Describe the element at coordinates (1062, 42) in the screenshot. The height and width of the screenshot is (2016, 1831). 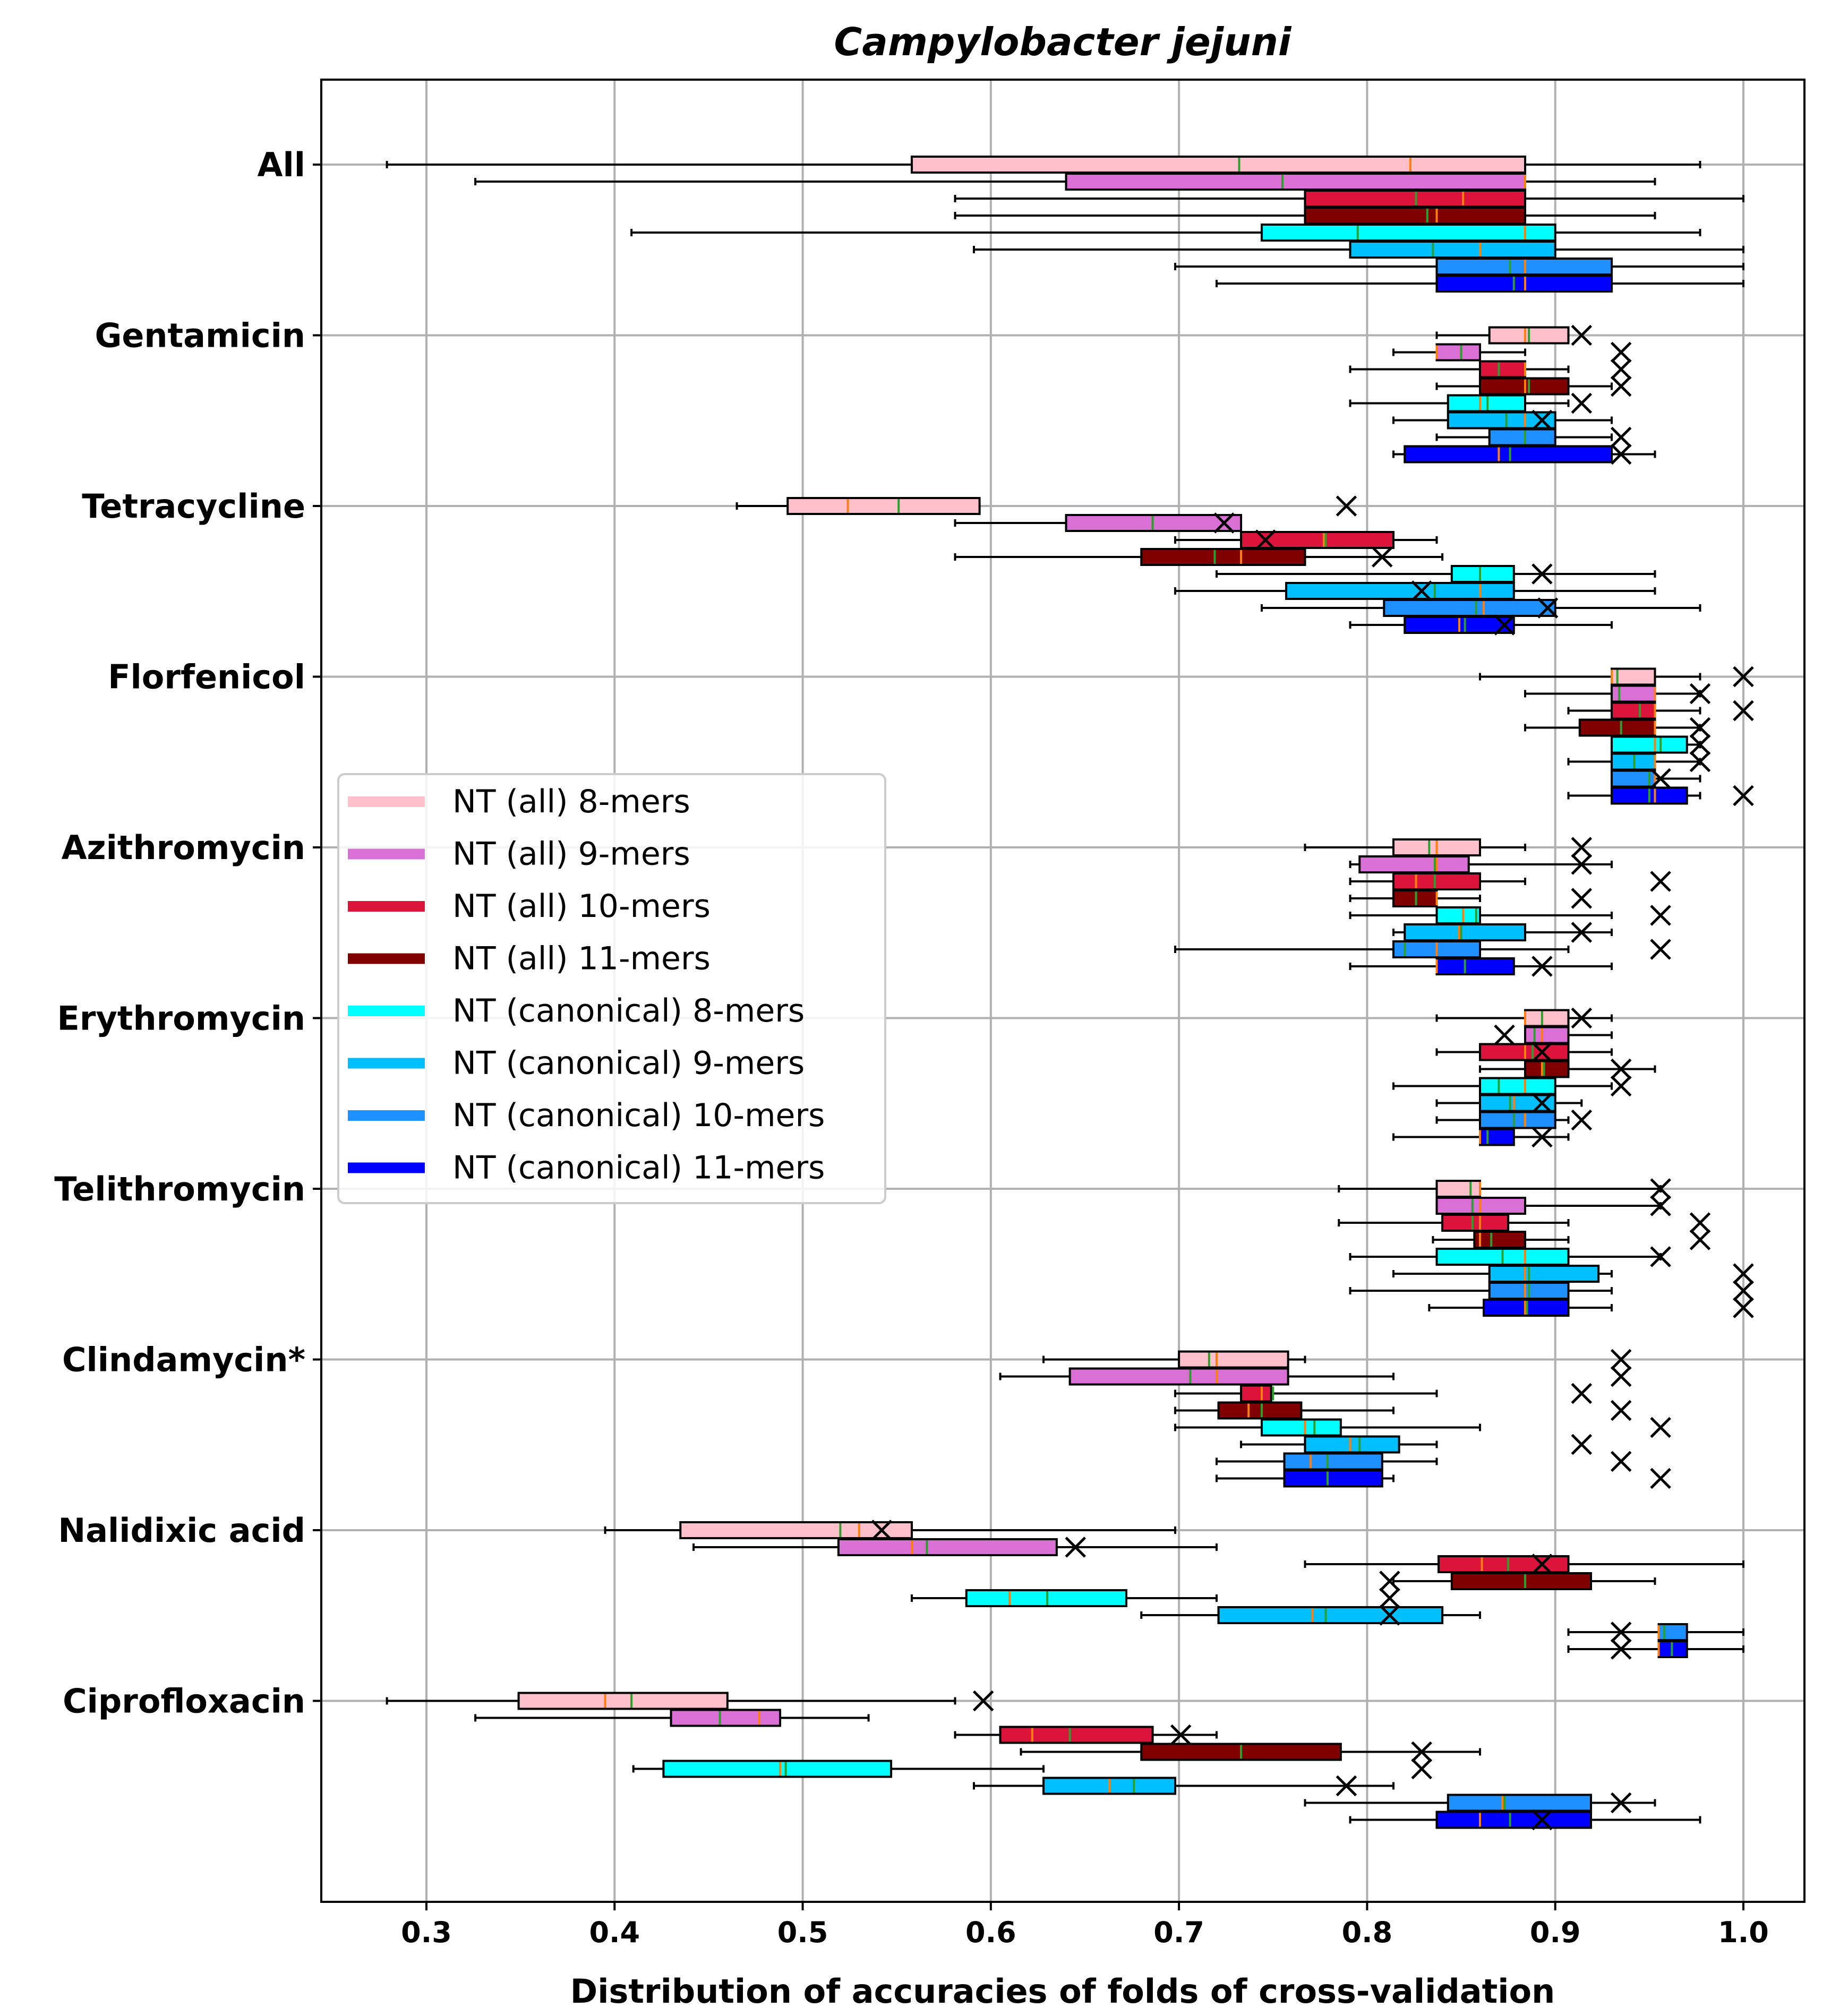
I see `chart-title: Campylobacter jejuni` at that location.